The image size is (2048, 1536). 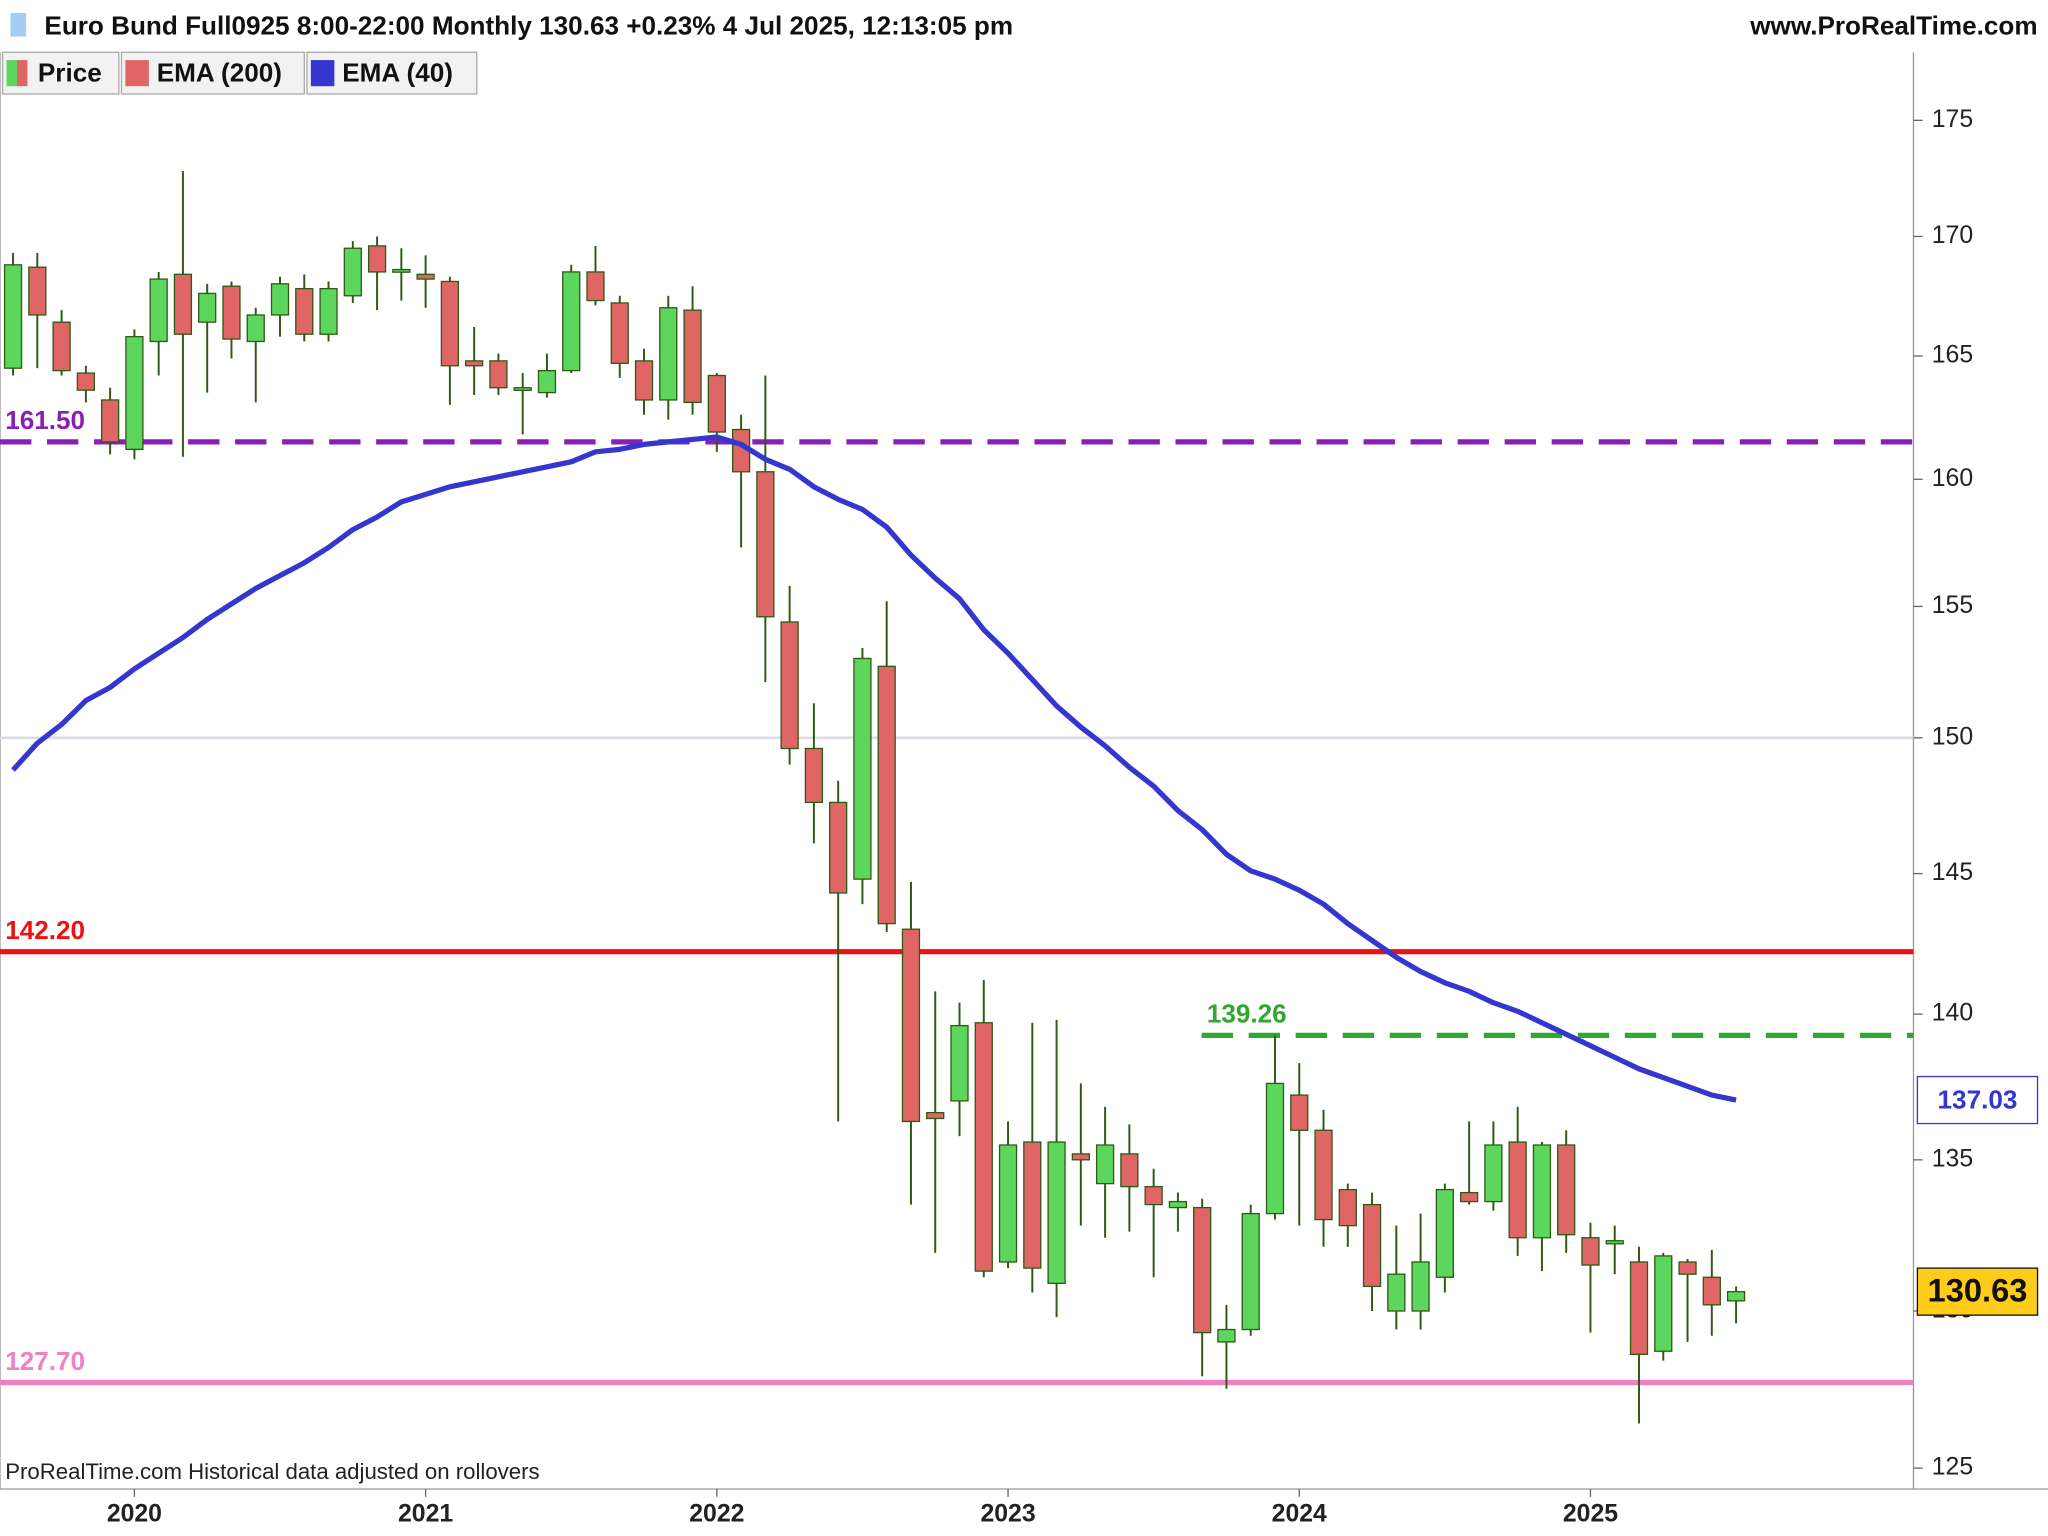 What do you see at coordinates (219, 72) in the screenshot?
I see `legend-label: EMA (200)` at bounding box center [219, 72].